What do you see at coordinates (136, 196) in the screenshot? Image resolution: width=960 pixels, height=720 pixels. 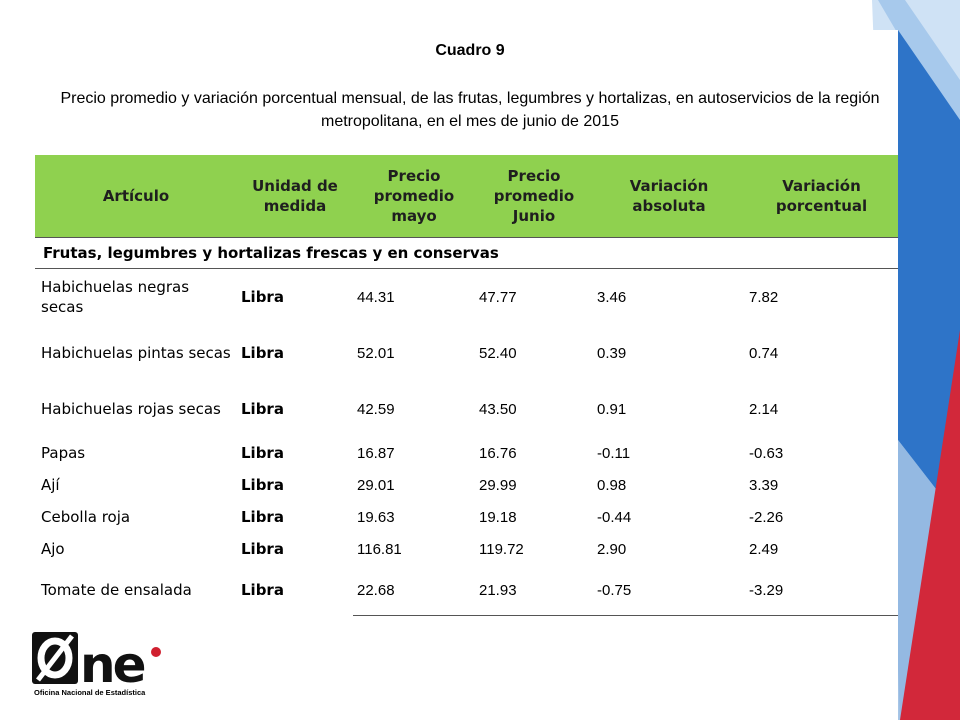 I see `header-article: Artículo` at bounding box center [136, 196].